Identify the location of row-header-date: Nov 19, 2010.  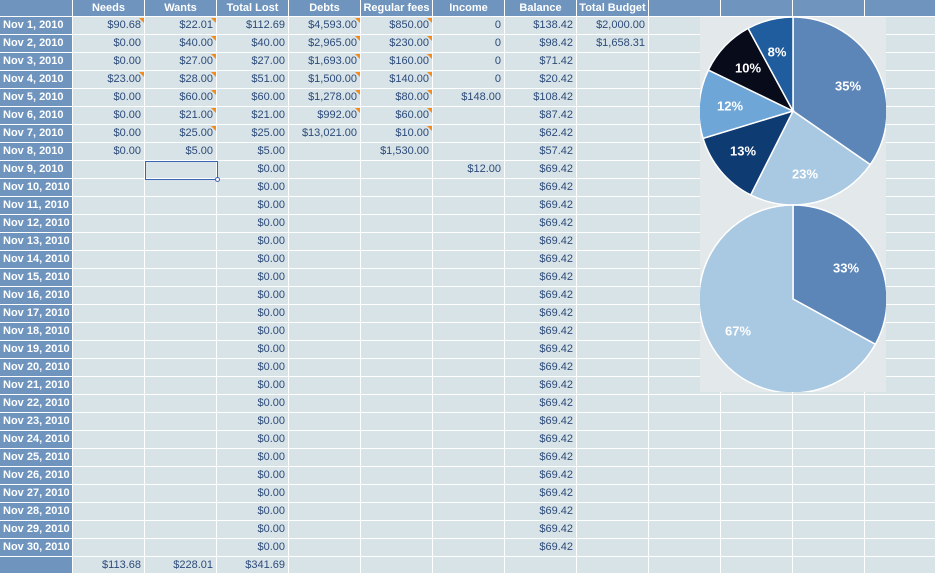
(36, 350).